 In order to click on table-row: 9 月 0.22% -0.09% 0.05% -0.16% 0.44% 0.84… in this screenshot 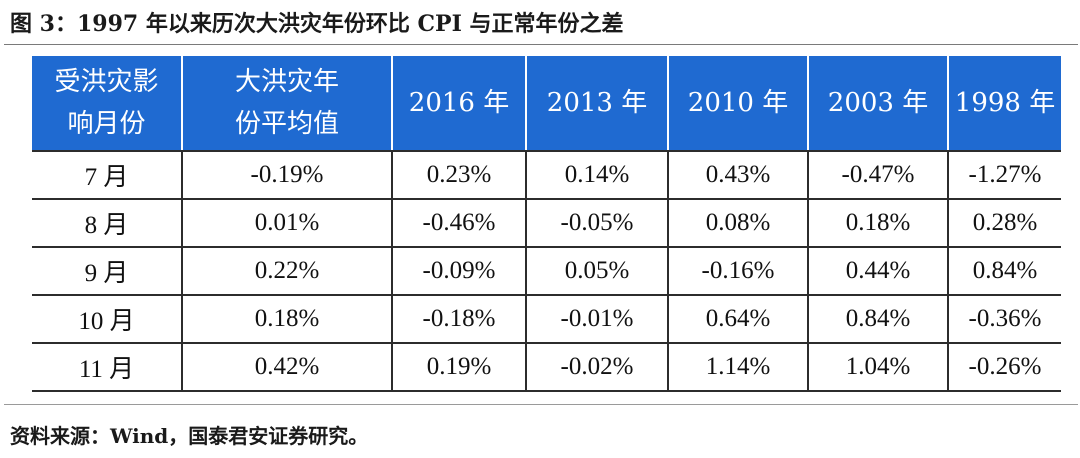, I will do `click(546, 271)`.